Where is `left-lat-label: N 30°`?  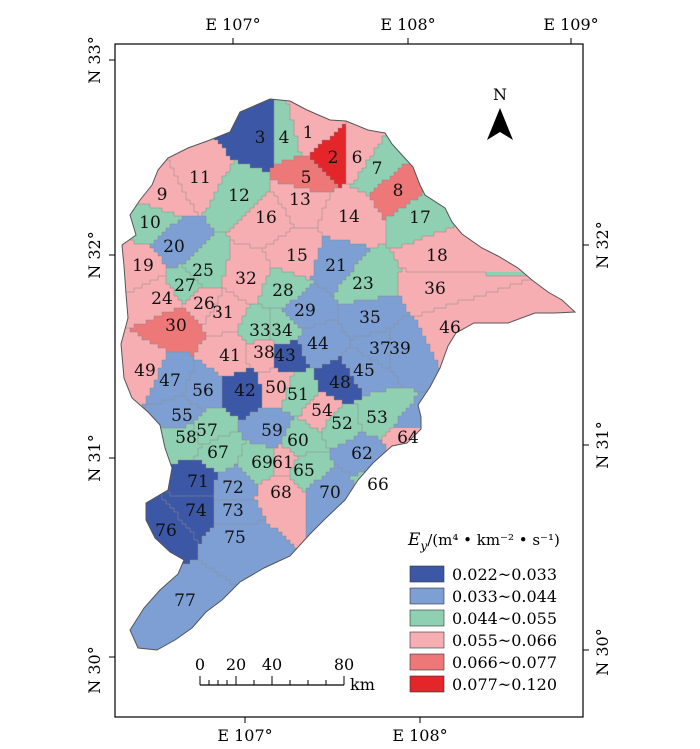 left-lat-label: N 30° is located at coordinates (94, 669).